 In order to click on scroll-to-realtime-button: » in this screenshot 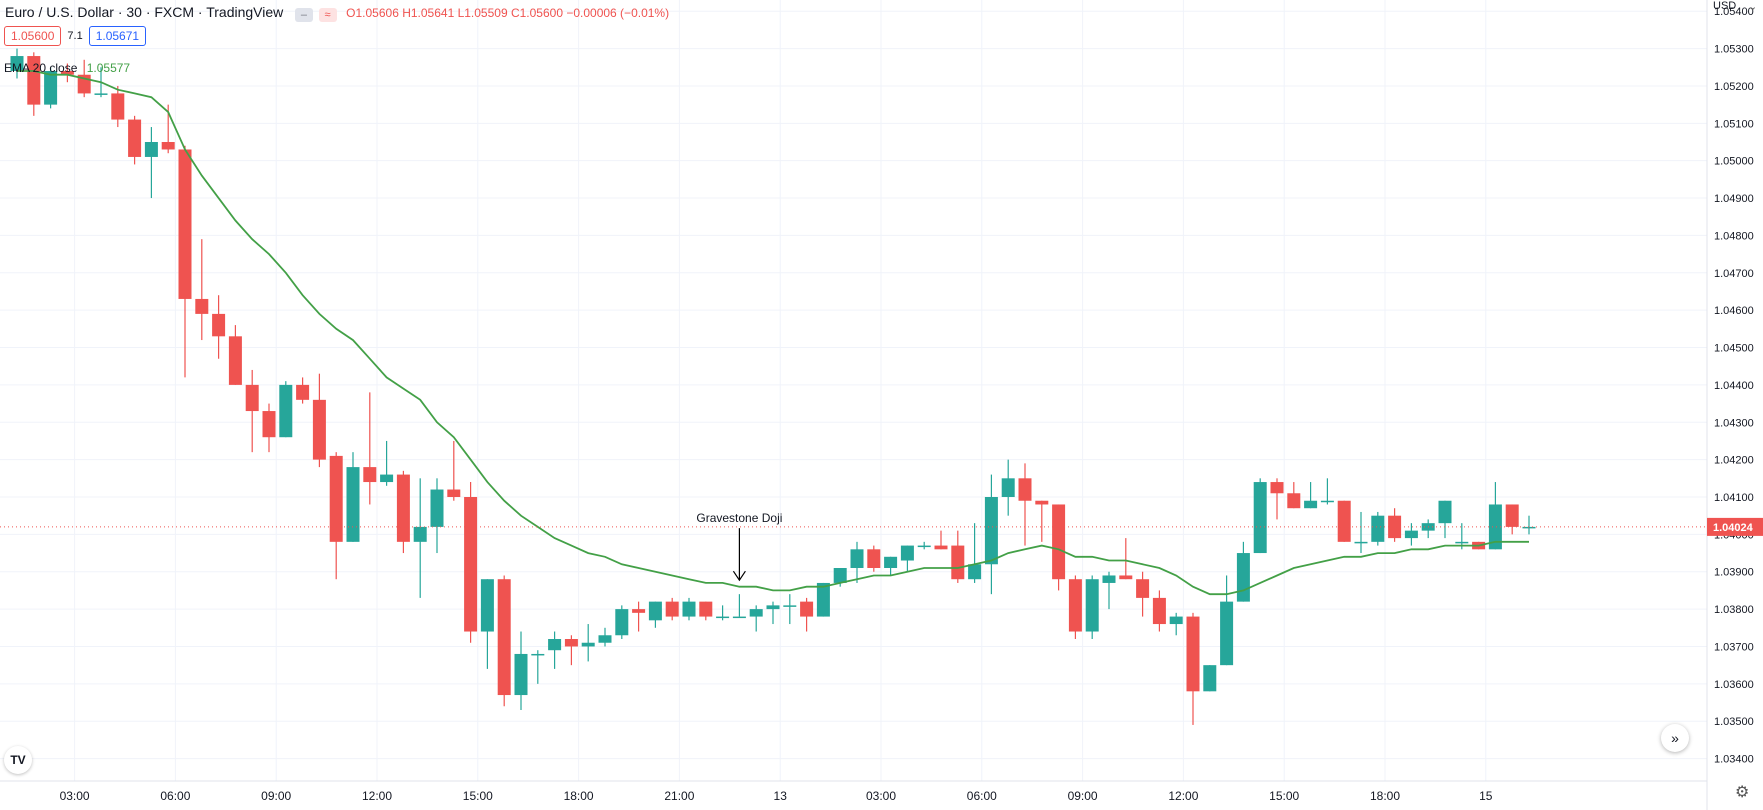, I will do `click(1675, 738)`.